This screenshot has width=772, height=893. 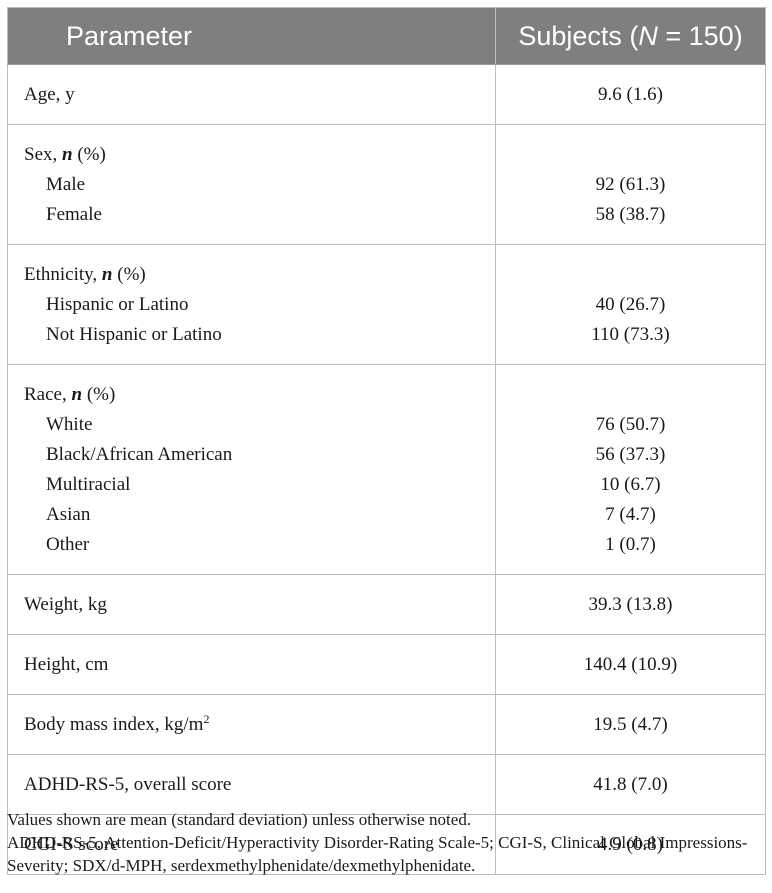 I want to click on row-label: Age, y, so click(x=49, y=94).